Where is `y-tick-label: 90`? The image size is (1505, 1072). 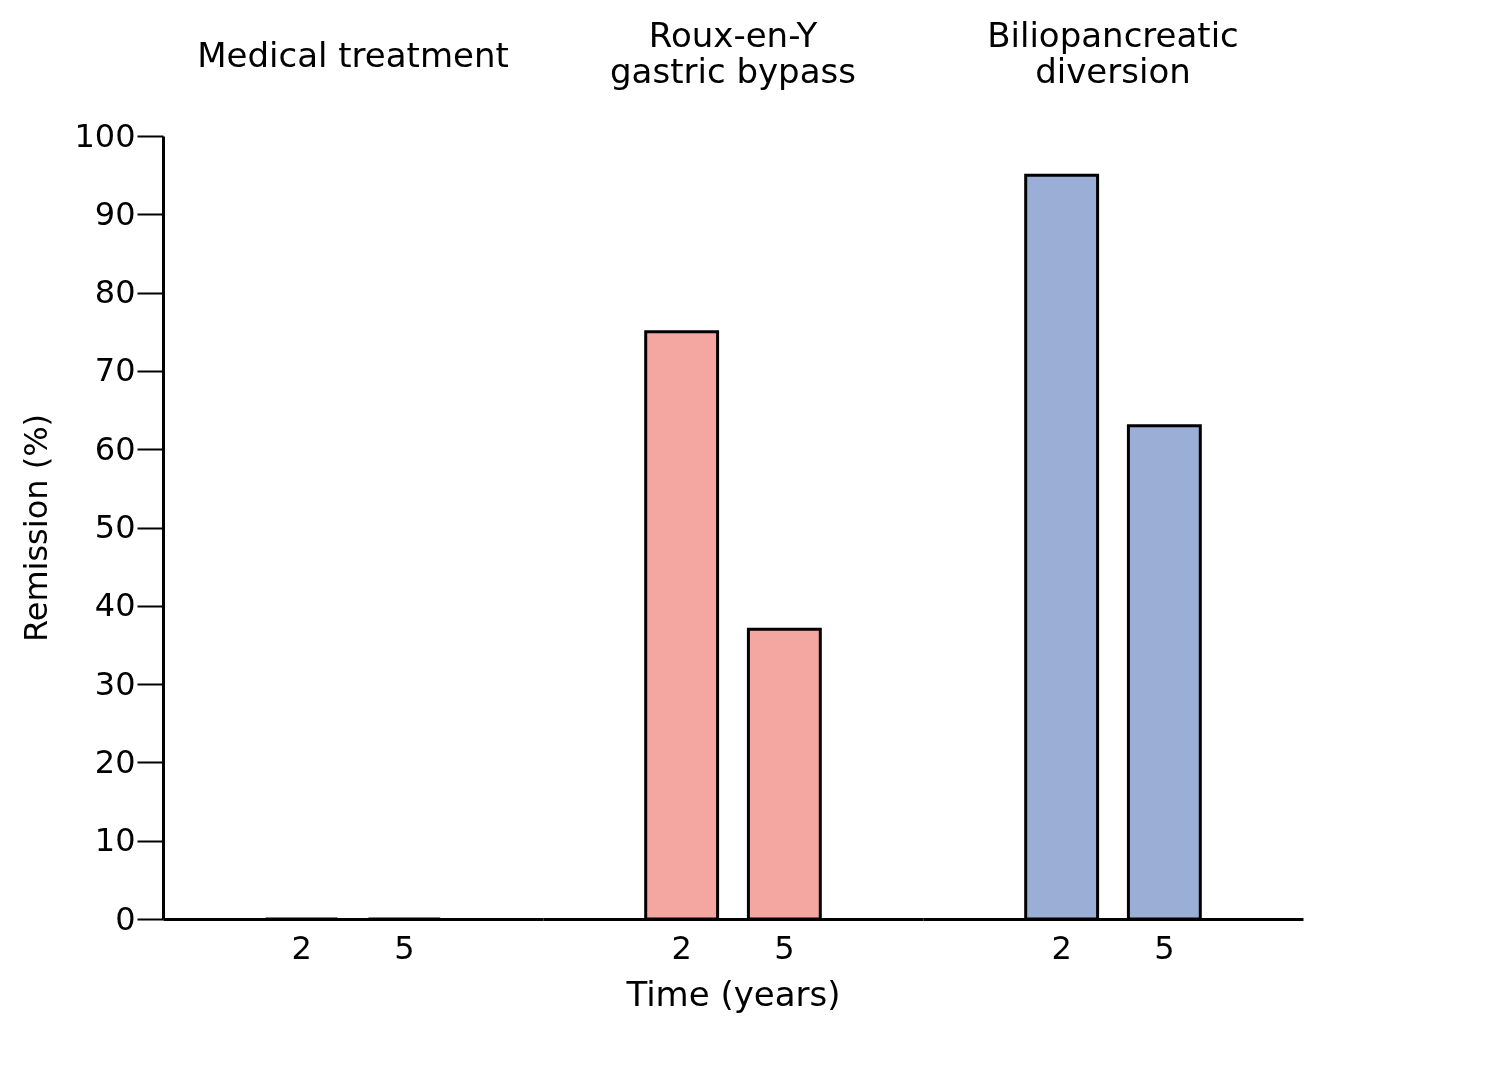 y-tick-label: 90 is located at coordinates (115, 213).